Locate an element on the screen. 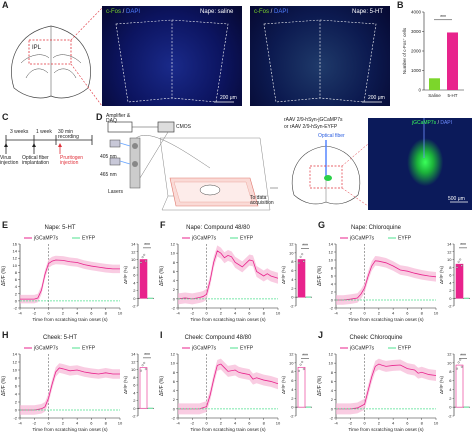 The image size is (474, 436). scale-bar-label-2: 200 μm is located at coordinates (376, 98).